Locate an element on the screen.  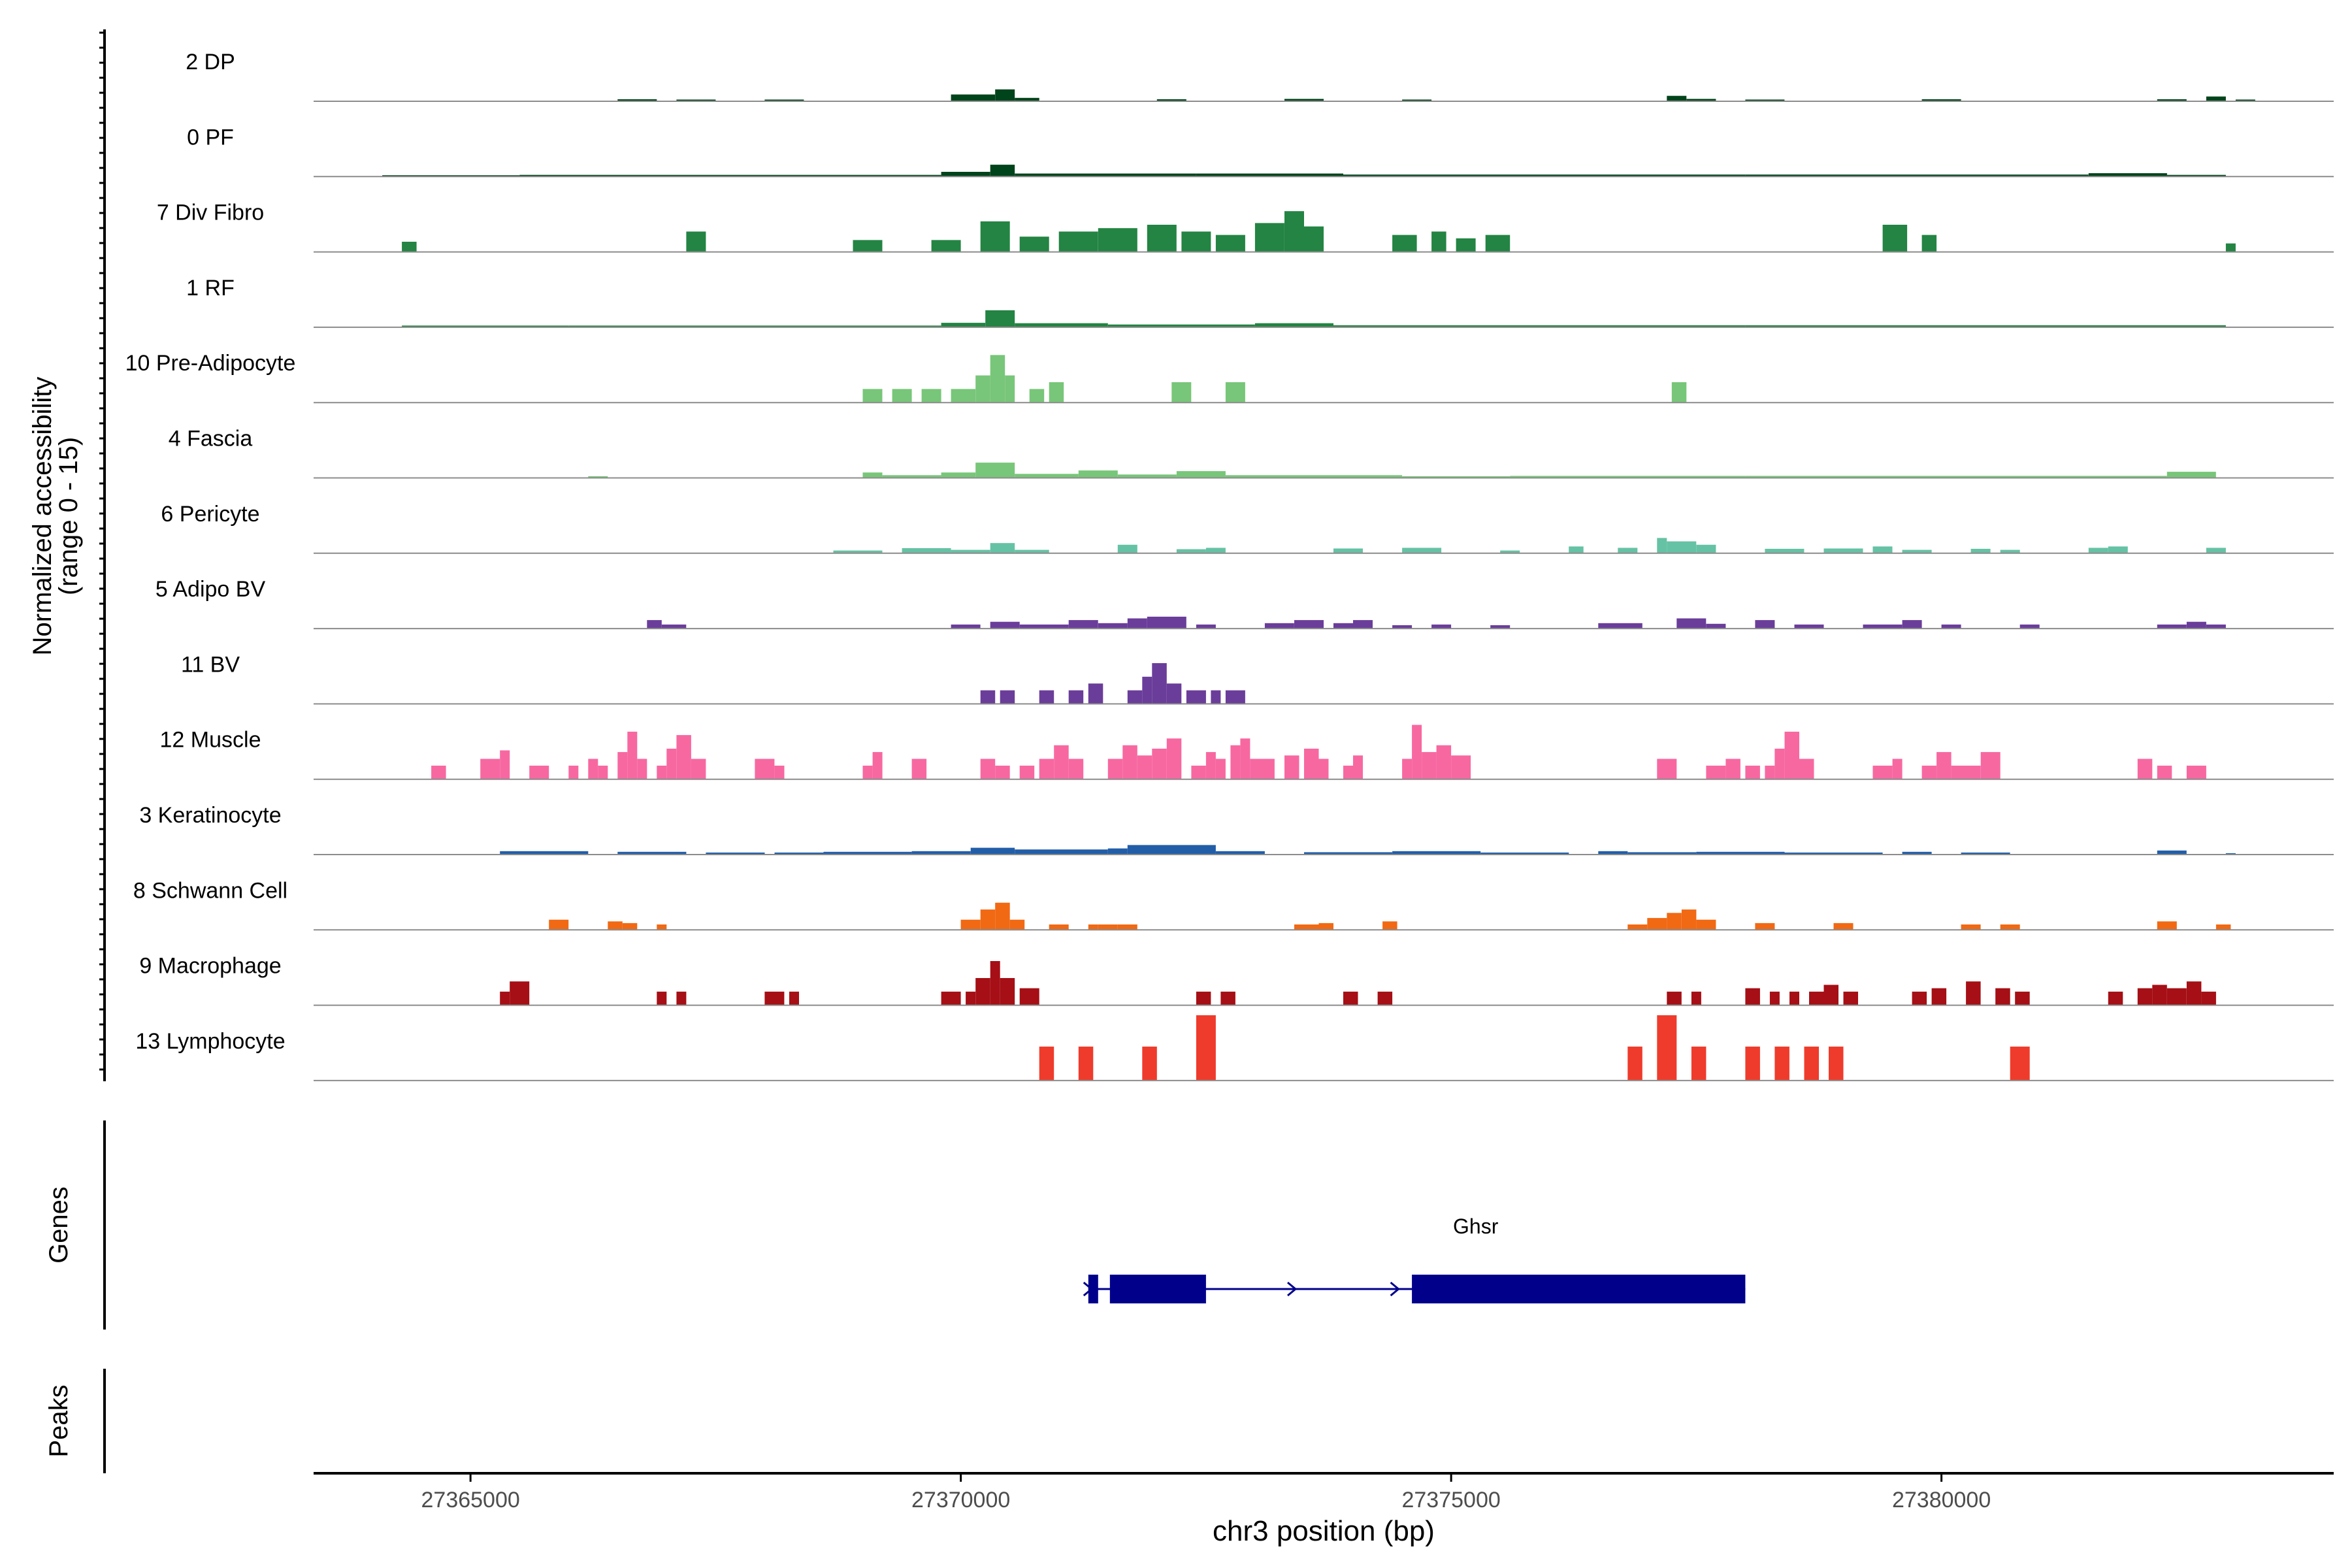
track-4: 1 RF is located at coordinates (1260, 302).